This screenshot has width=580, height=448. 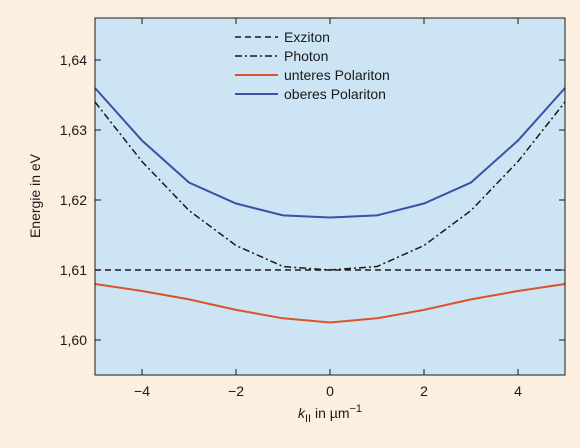 What do you see at coordinates (308, 419) in the screenshot?
I see `x-axis-label-subscript: II` at bounding box center [308, 419].